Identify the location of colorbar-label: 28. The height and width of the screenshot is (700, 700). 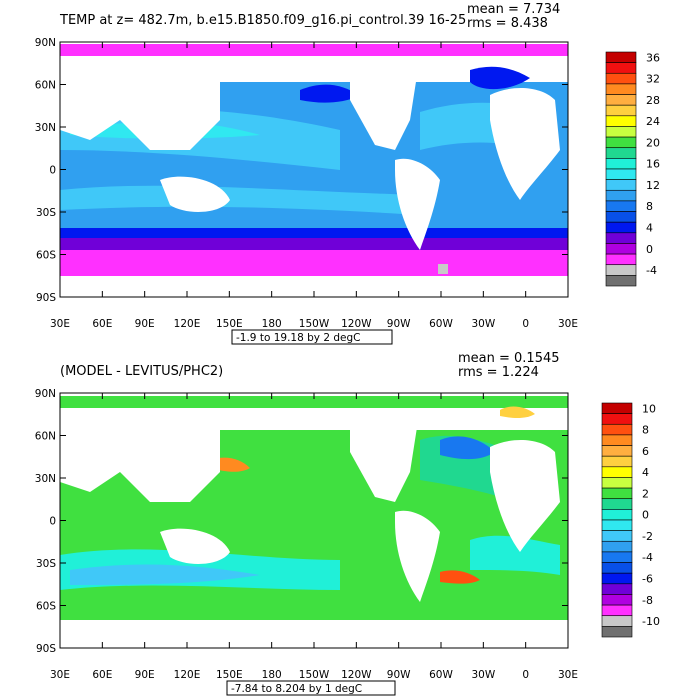
(653, 100).